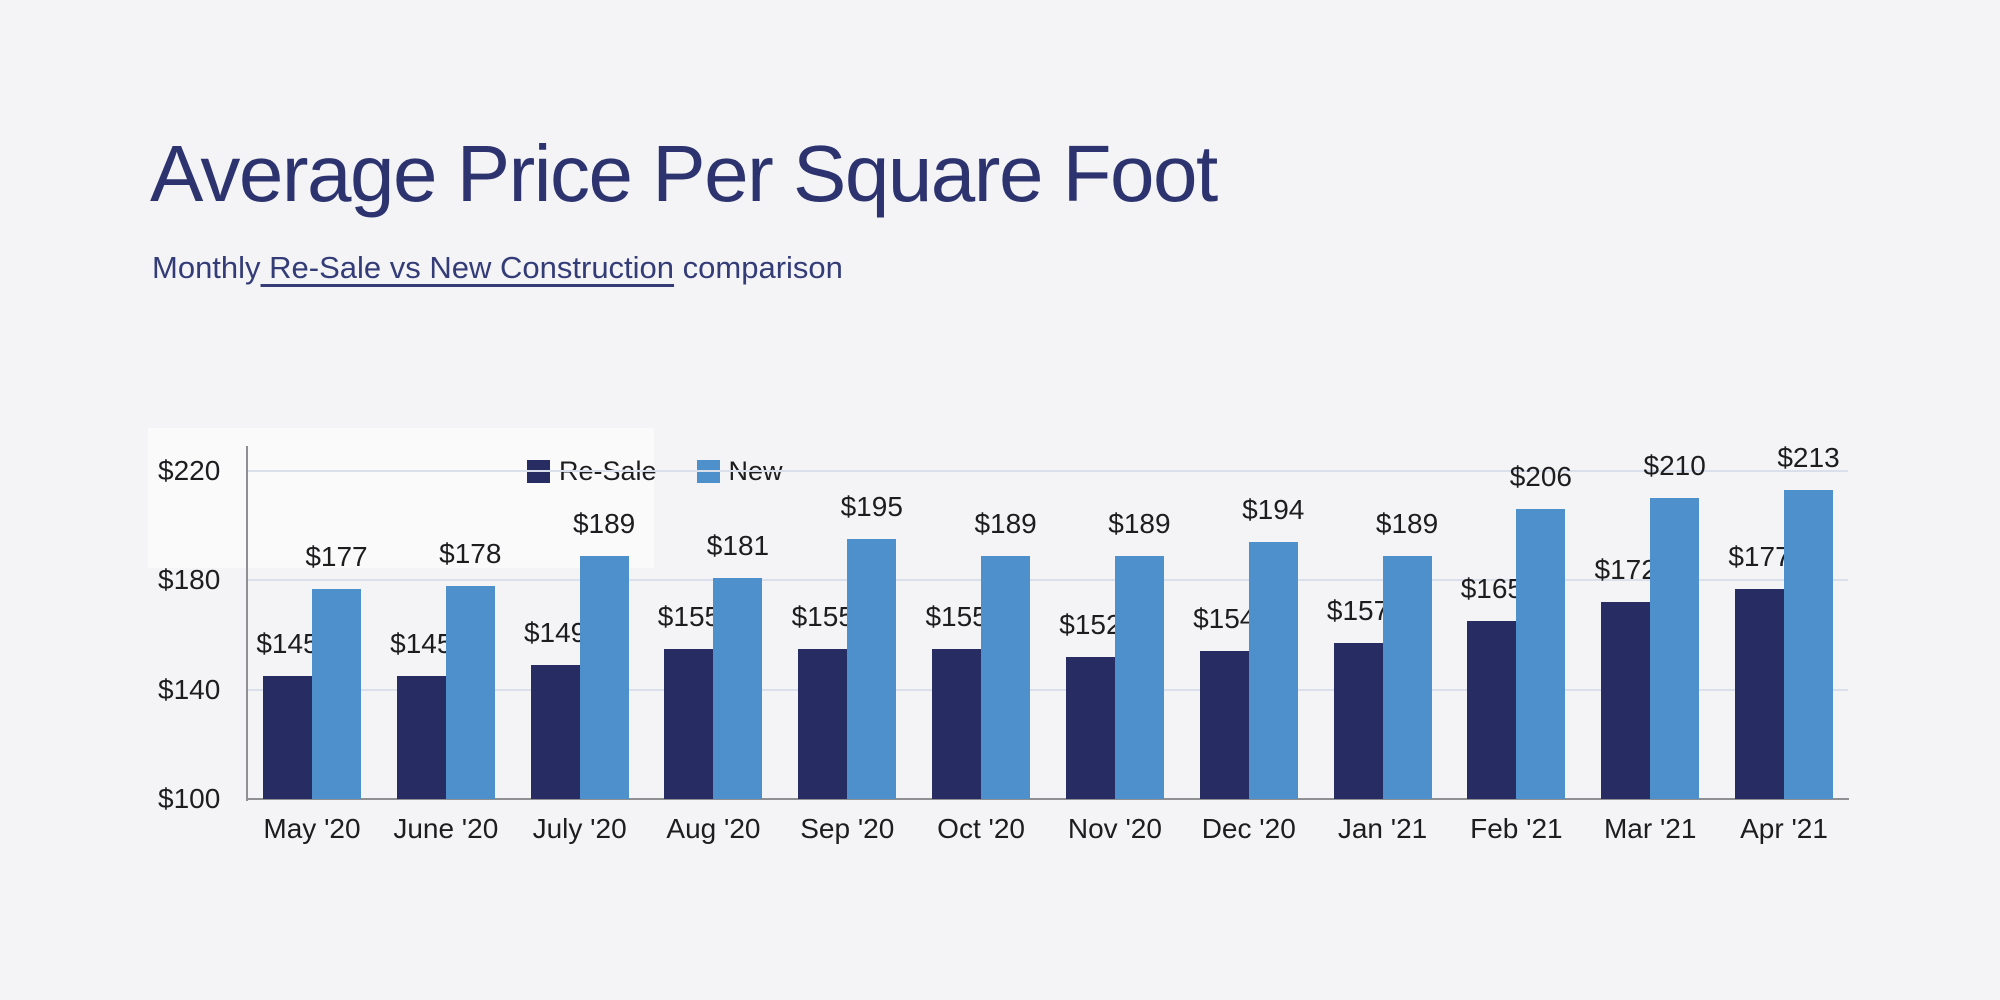 This screenshot has width=2000, height=1000. I want to click on x-axis-line, so click(1047, 799).